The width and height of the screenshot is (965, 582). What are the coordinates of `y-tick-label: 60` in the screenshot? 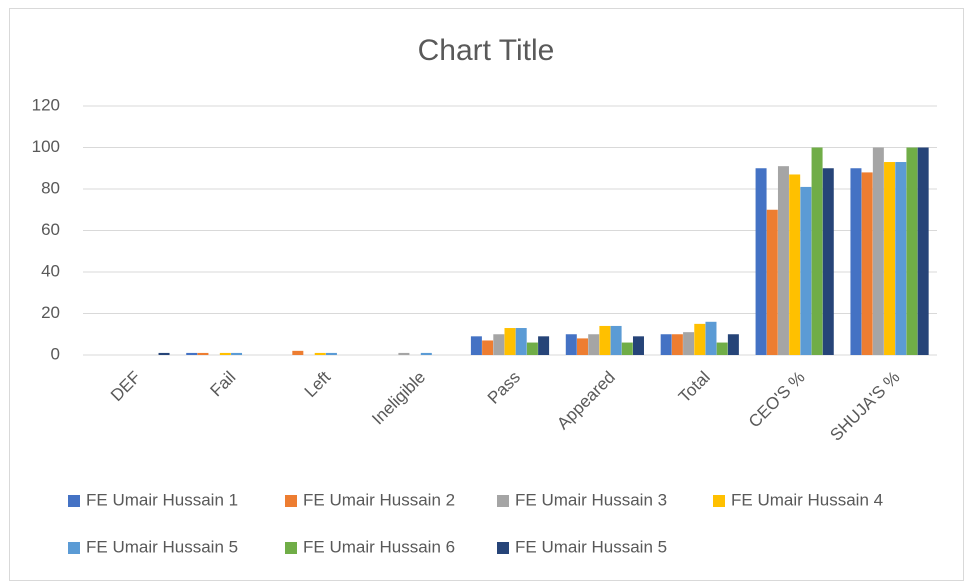 It's located at (50, 229).